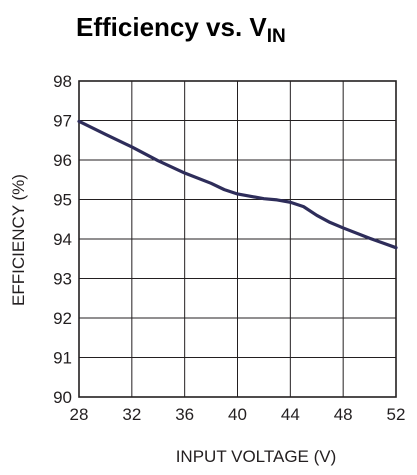 This screenshot has height=475, width=417. What do you see at coordinates (62, 318) in the screenshot?
I see `y-tick-label: 92` at bounding box center [62, 318].